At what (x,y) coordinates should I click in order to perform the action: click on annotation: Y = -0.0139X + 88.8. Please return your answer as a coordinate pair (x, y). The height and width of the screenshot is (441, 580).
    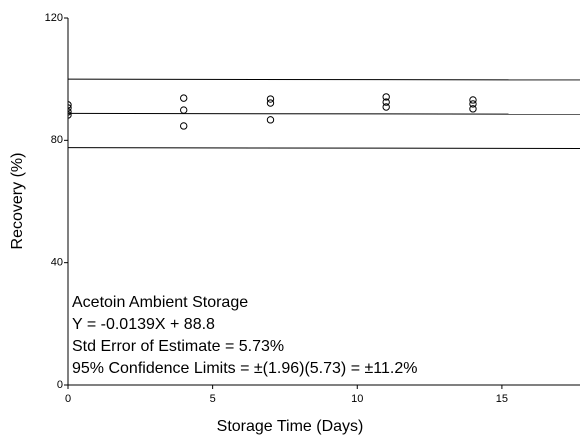
    Looking at the image, I should click on (143, 324).